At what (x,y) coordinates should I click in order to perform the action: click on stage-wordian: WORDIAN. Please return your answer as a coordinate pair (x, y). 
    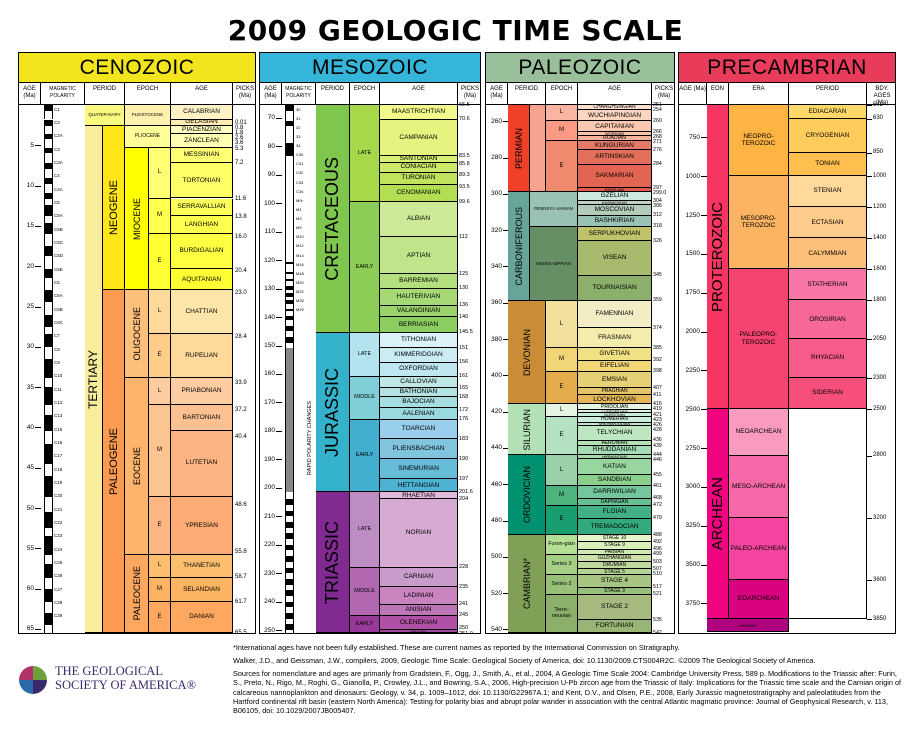
    Looking at the image, I should click on (615, 134).